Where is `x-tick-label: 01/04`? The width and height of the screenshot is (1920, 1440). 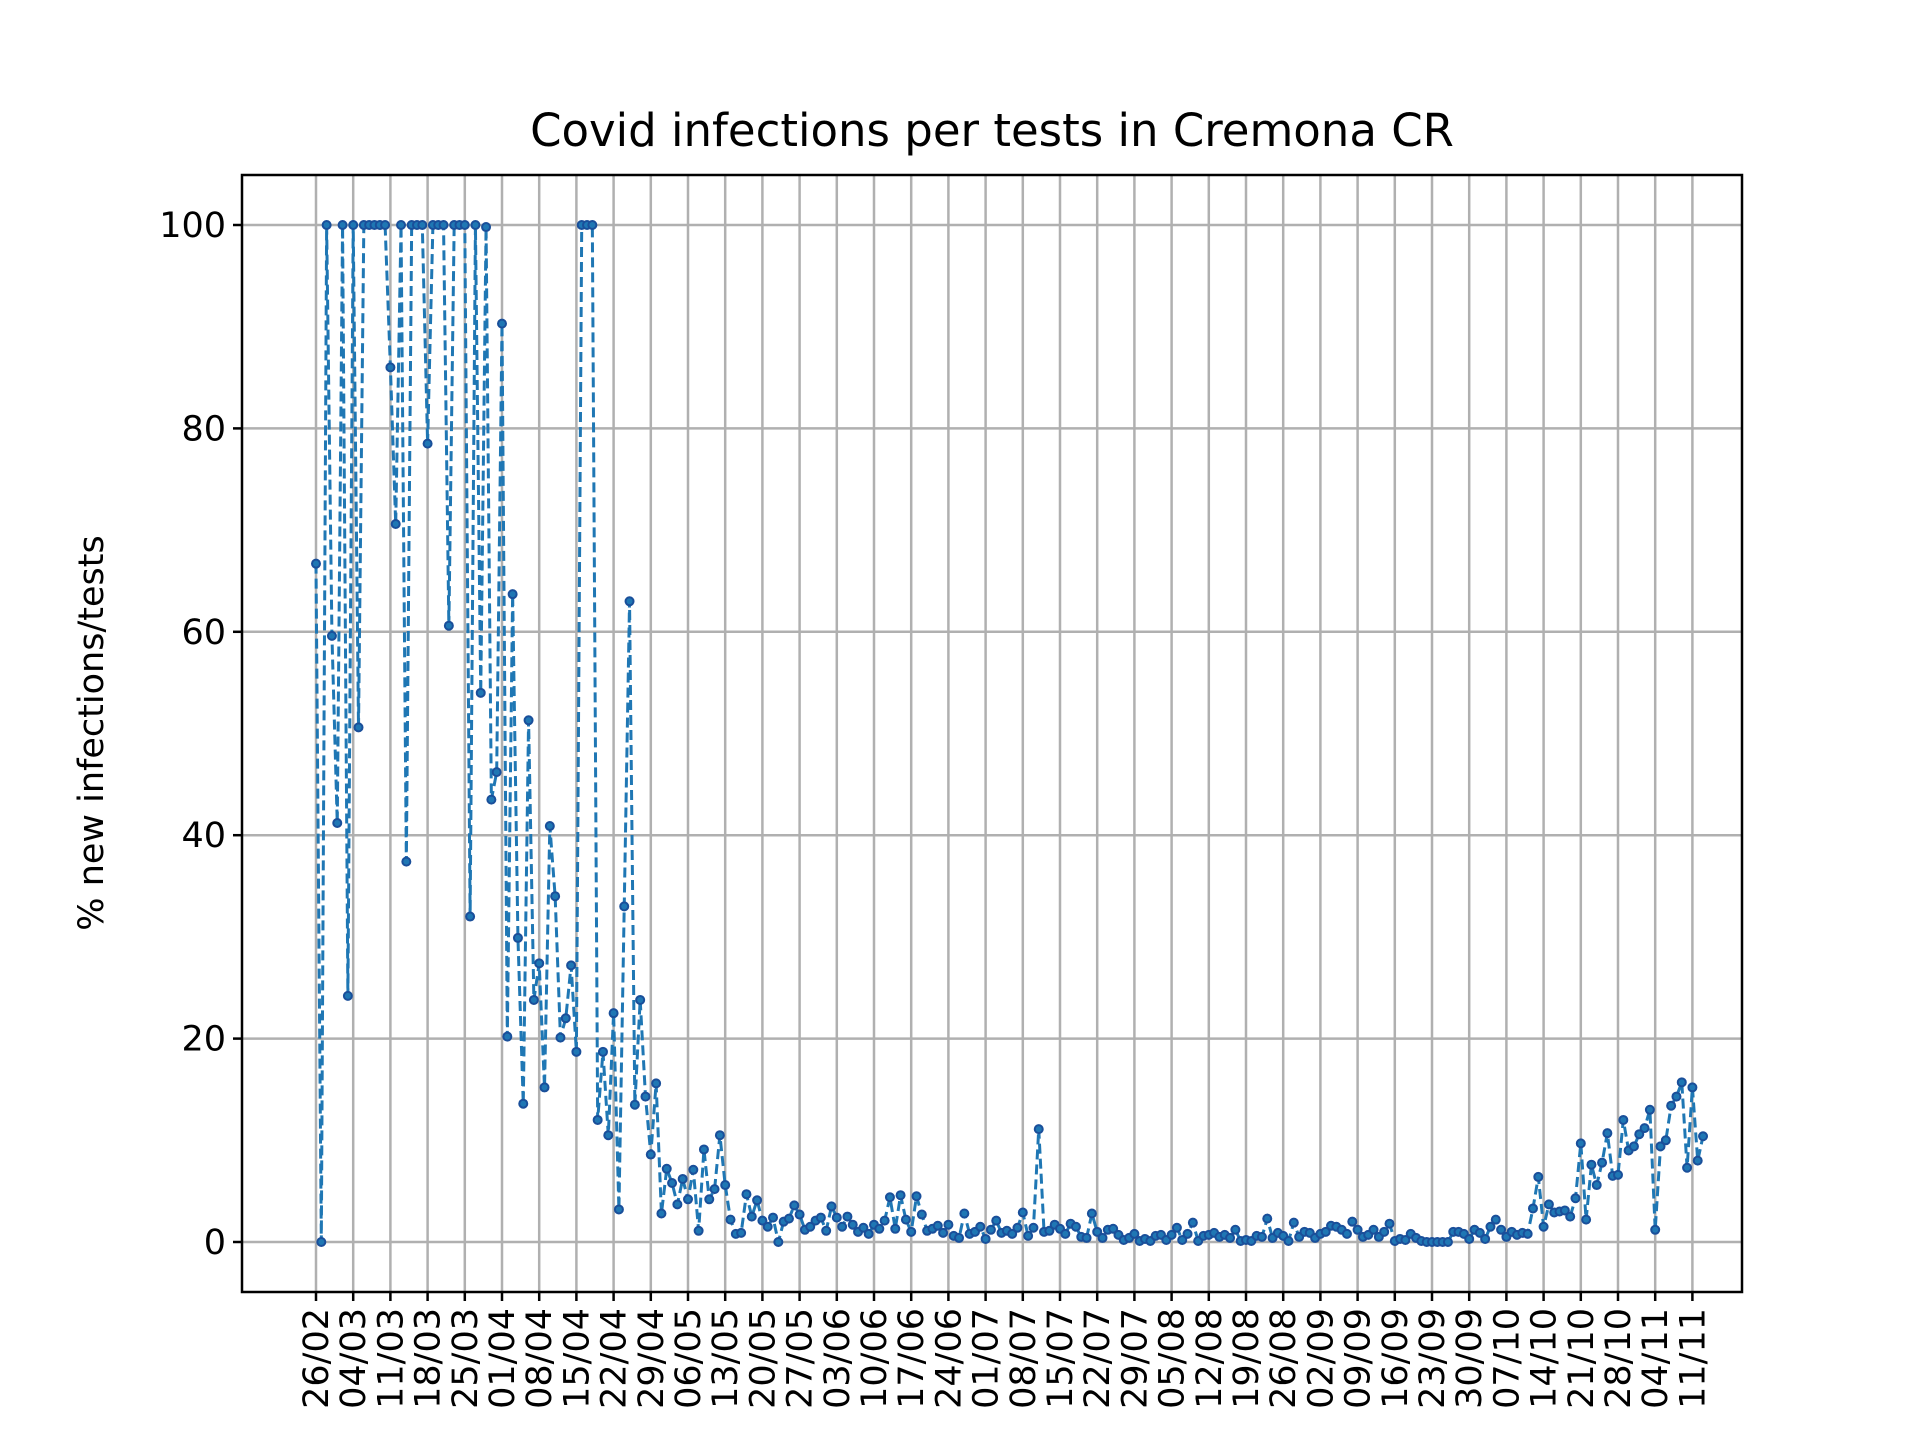 x-tick-label: 01/04 is located at coordinates (503, 1358).